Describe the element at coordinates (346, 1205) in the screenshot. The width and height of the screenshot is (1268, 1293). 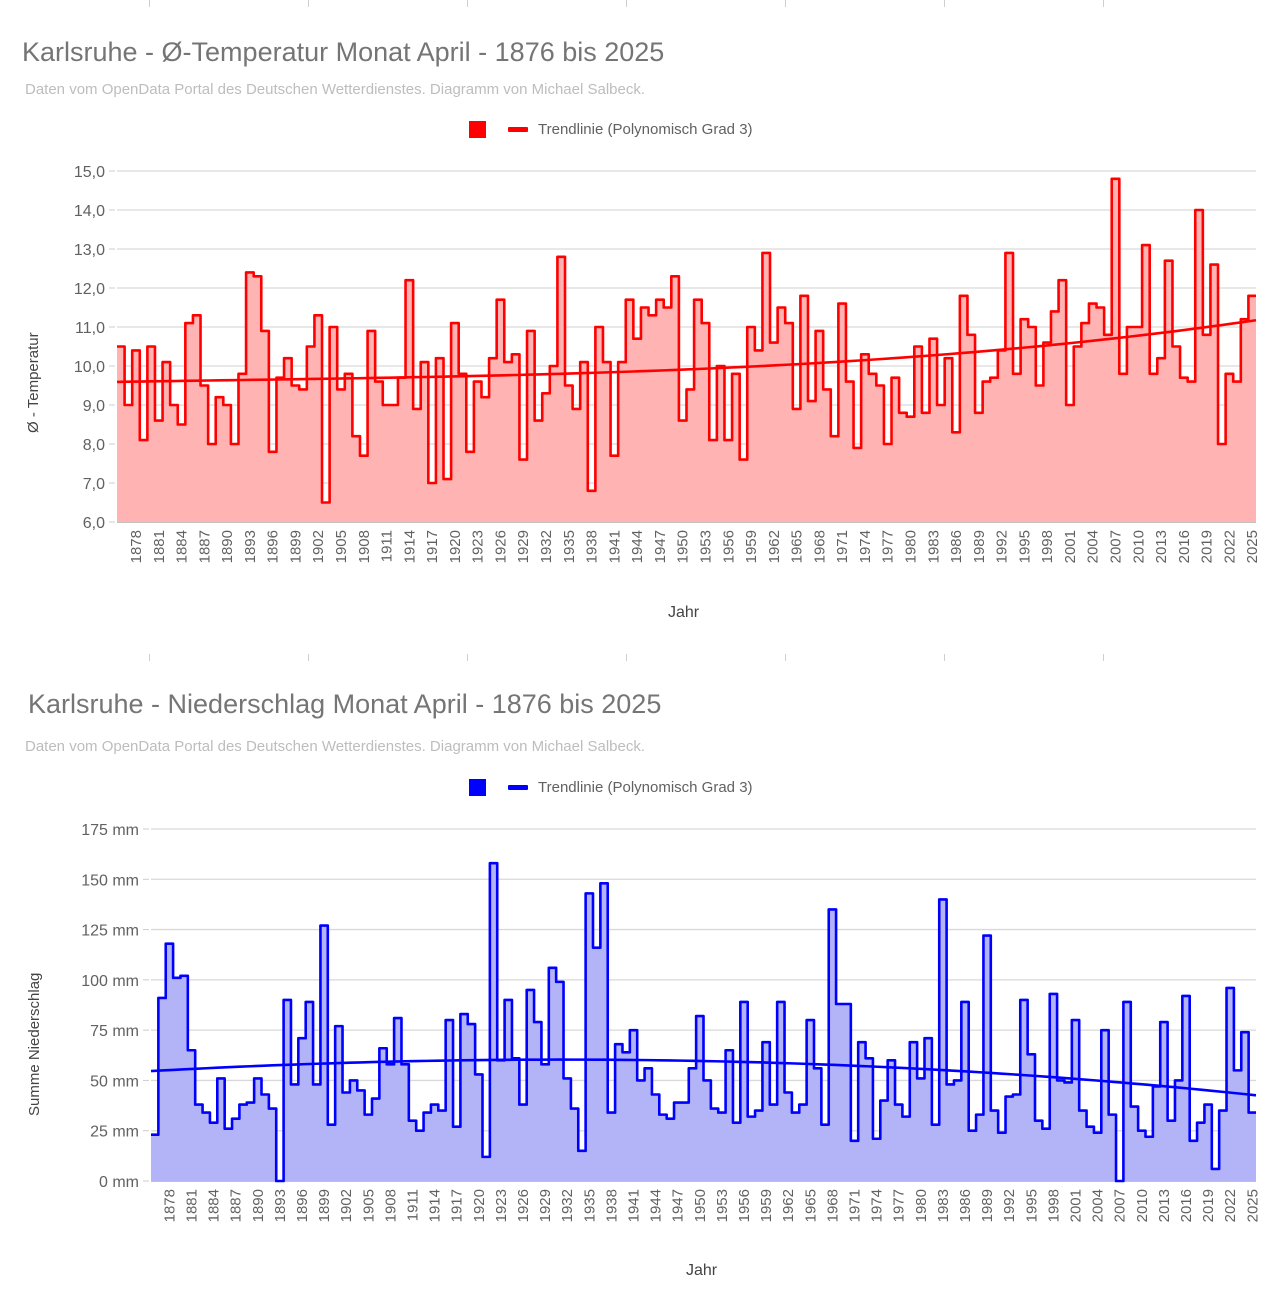
I see `x-tick-label: 1902` at that location.